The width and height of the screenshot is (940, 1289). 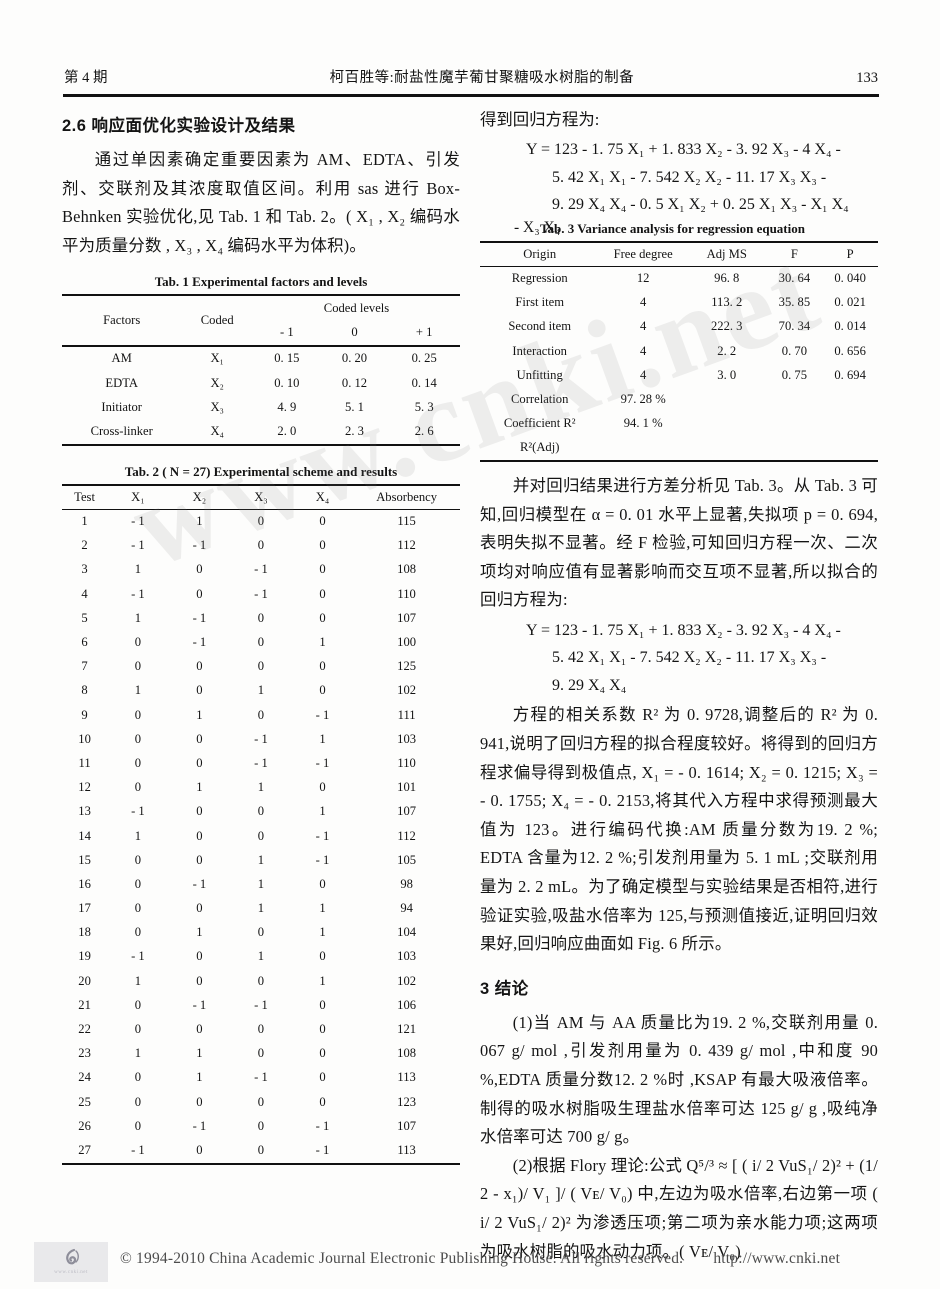 What do you see at coordinates (794, 374) in the screenshot?
I see `table-cell: 0. 75` at bounding box center [794, 374].